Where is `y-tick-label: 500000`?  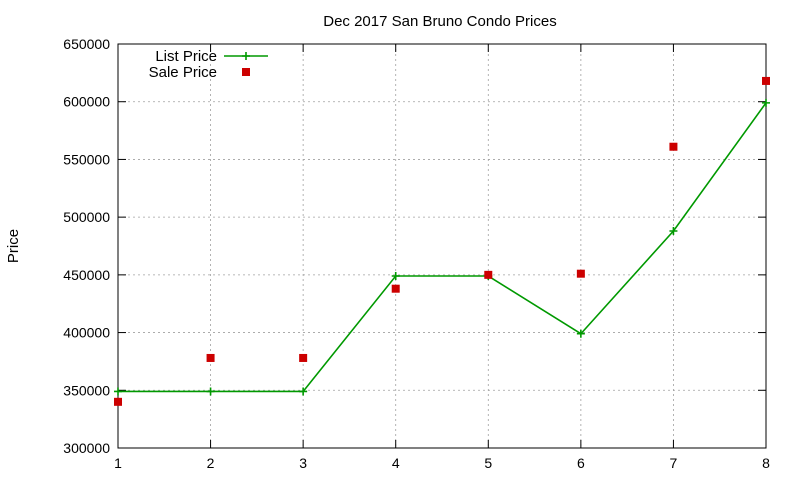
y-tick-label: 500000 is located at coordinates (86, 217).